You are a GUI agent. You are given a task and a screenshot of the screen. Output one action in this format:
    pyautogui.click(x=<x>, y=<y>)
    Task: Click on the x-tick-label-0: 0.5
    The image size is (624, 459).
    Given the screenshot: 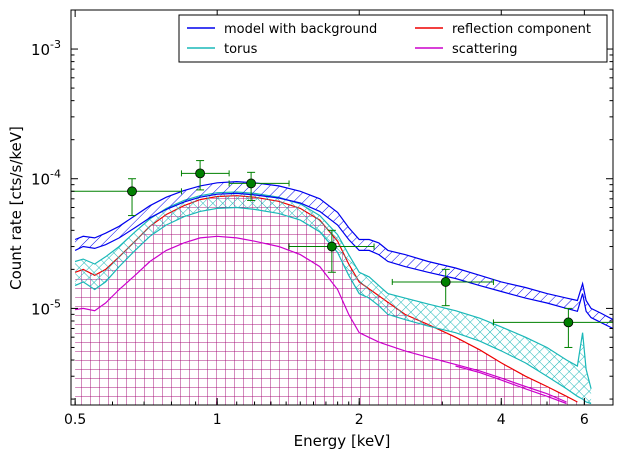 What is the action you would take?
    pyautogui.click(x=75, y=420)
    